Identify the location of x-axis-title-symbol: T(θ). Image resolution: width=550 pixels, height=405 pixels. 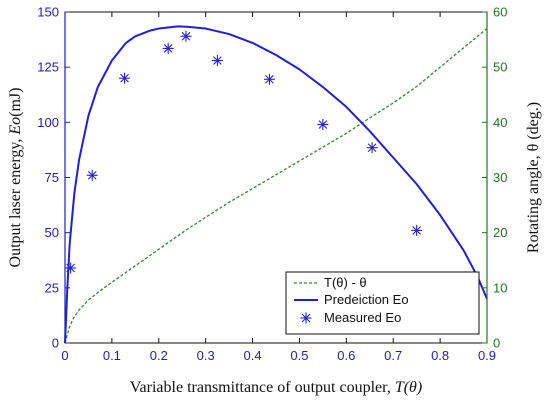
(408, 387).